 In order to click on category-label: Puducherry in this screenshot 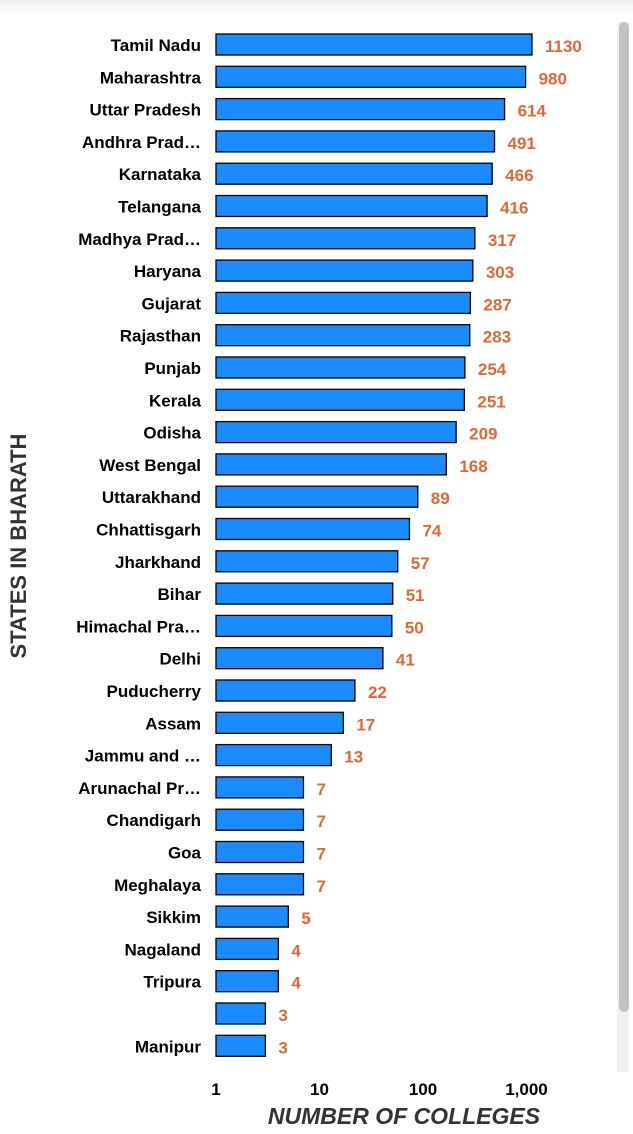, I will do `click(154, 691)`.